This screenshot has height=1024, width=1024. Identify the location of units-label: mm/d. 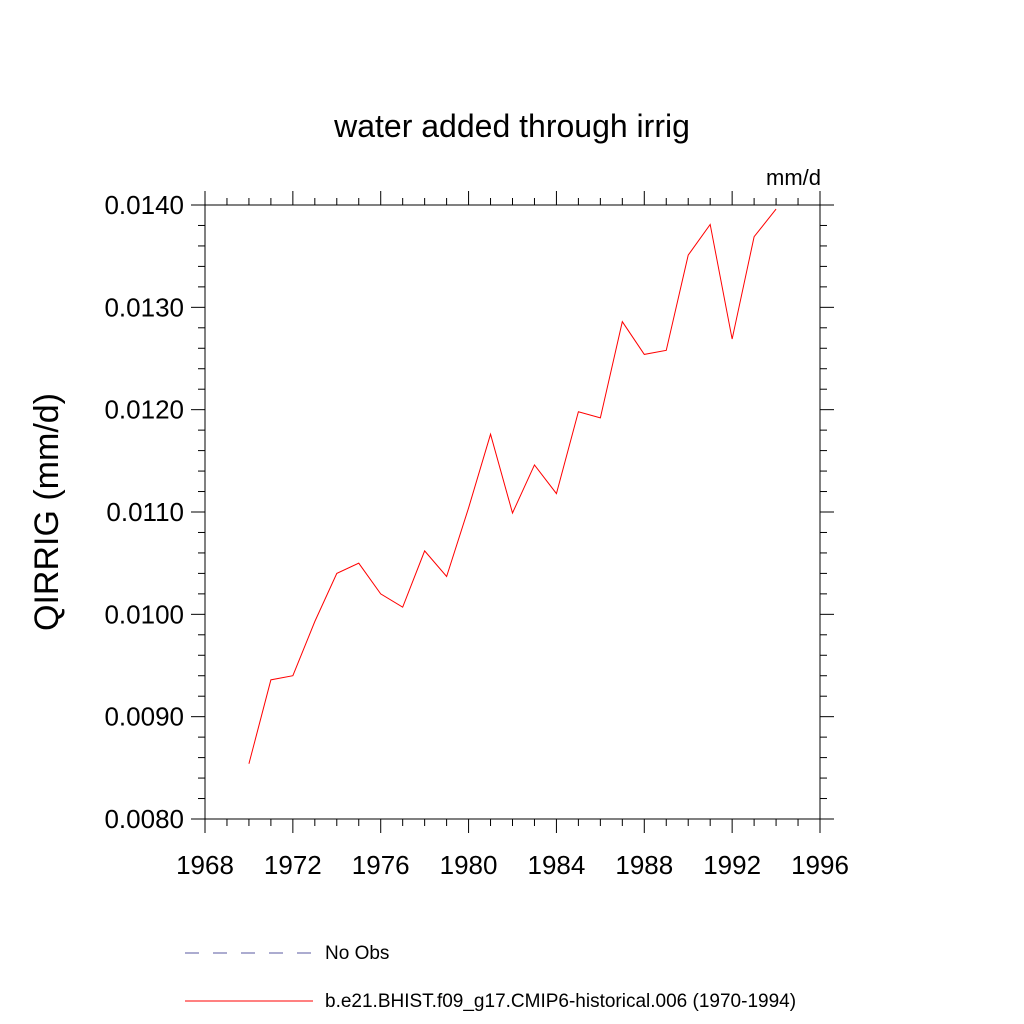
(793, 177).